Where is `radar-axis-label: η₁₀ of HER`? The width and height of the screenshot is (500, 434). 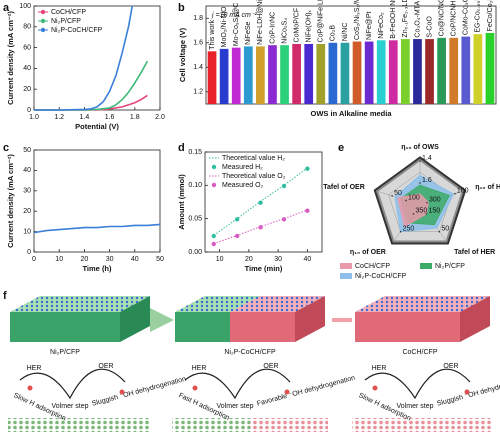 radar-axis-label: η₁₀ of HER is located at coordinates (487, 187).